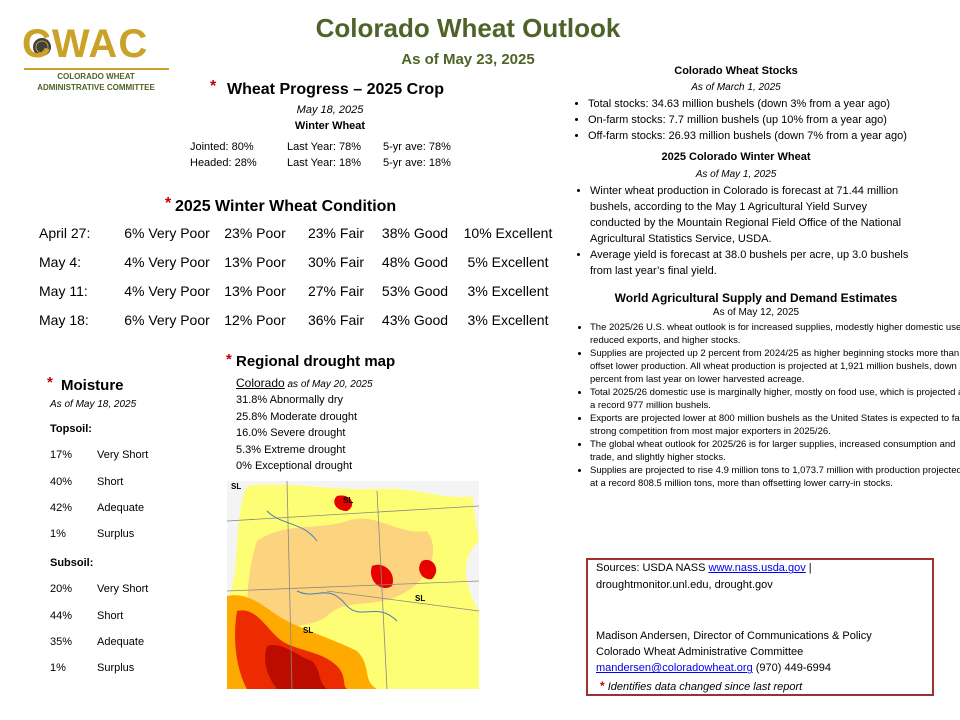 This screenshot has width=960, height=720. I want to click on progress-cell: Last Year: 18%, so click(324, 163).